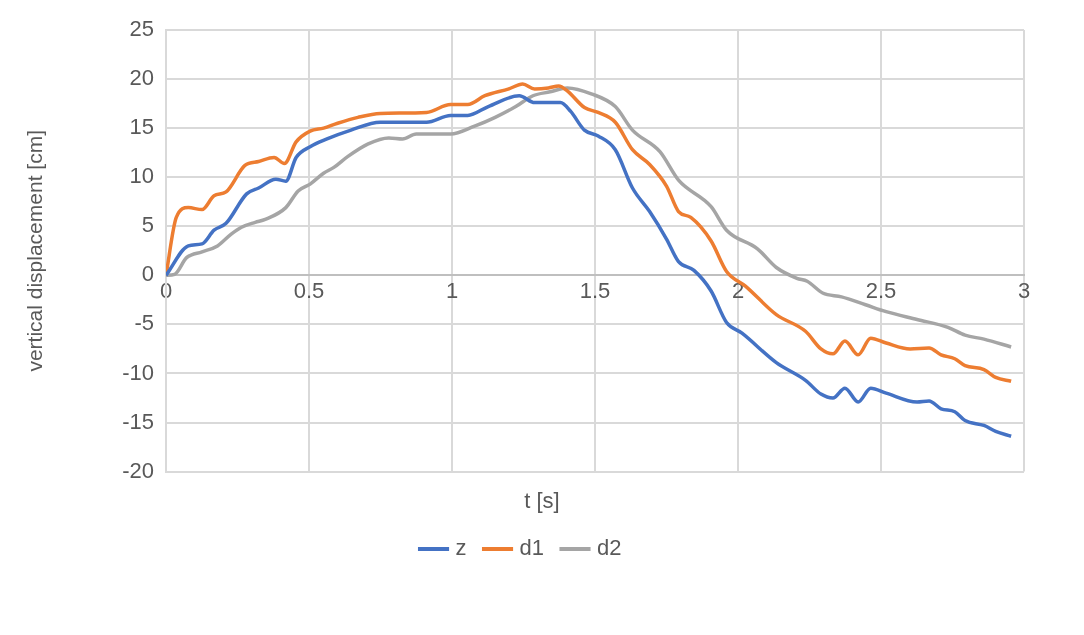 This screenshot has width=1084, height=635. Describe the element at coordinates (138, 372) in the screenshot. I see `y-tick-label: -10` at that location.